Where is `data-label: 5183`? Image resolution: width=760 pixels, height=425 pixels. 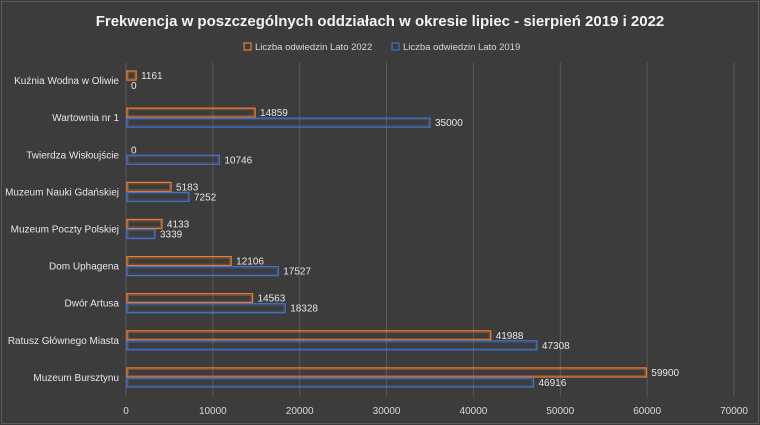 data-label: 5183 is located at coordinates (187, 187).